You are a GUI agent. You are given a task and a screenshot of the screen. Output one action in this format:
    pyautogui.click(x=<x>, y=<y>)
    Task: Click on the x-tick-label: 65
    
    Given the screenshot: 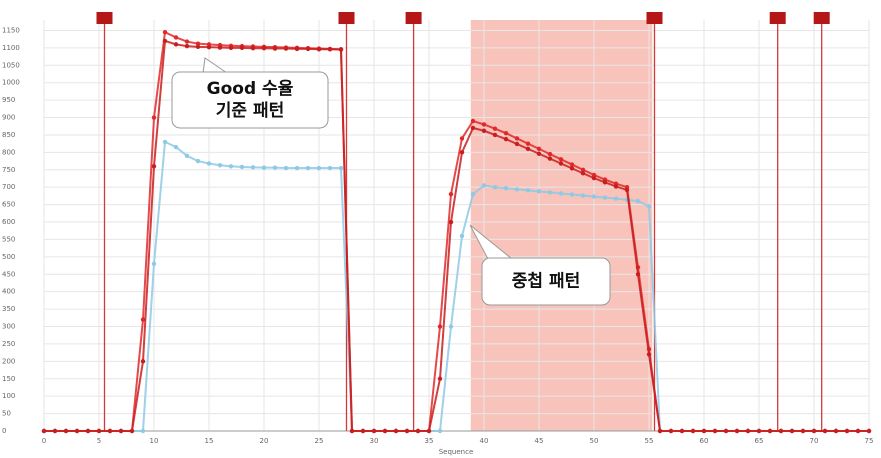 What is the action you would take?
    pyautogui.click(x=759, y=441)
    